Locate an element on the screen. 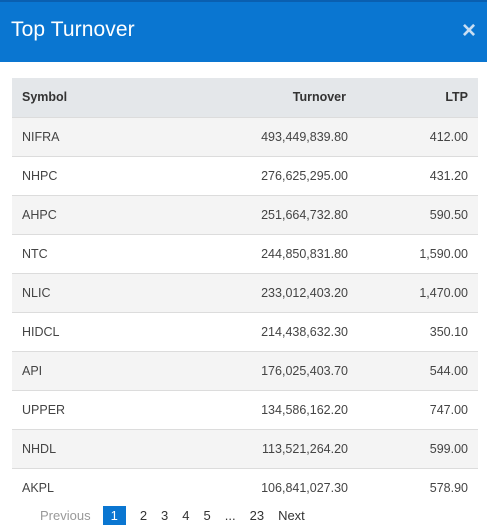  cell-symbol: NIFRA is located at coordinates (82, 136).